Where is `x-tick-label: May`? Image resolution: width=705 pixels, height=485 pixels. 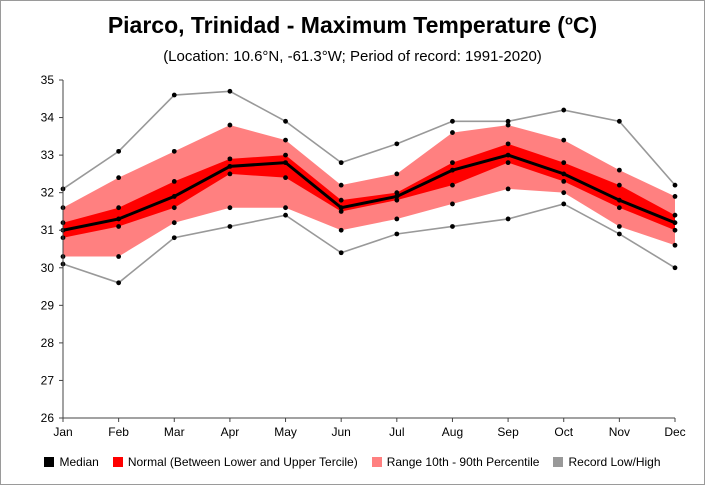
x-tick-label: May is located at coordinates (285, 432).